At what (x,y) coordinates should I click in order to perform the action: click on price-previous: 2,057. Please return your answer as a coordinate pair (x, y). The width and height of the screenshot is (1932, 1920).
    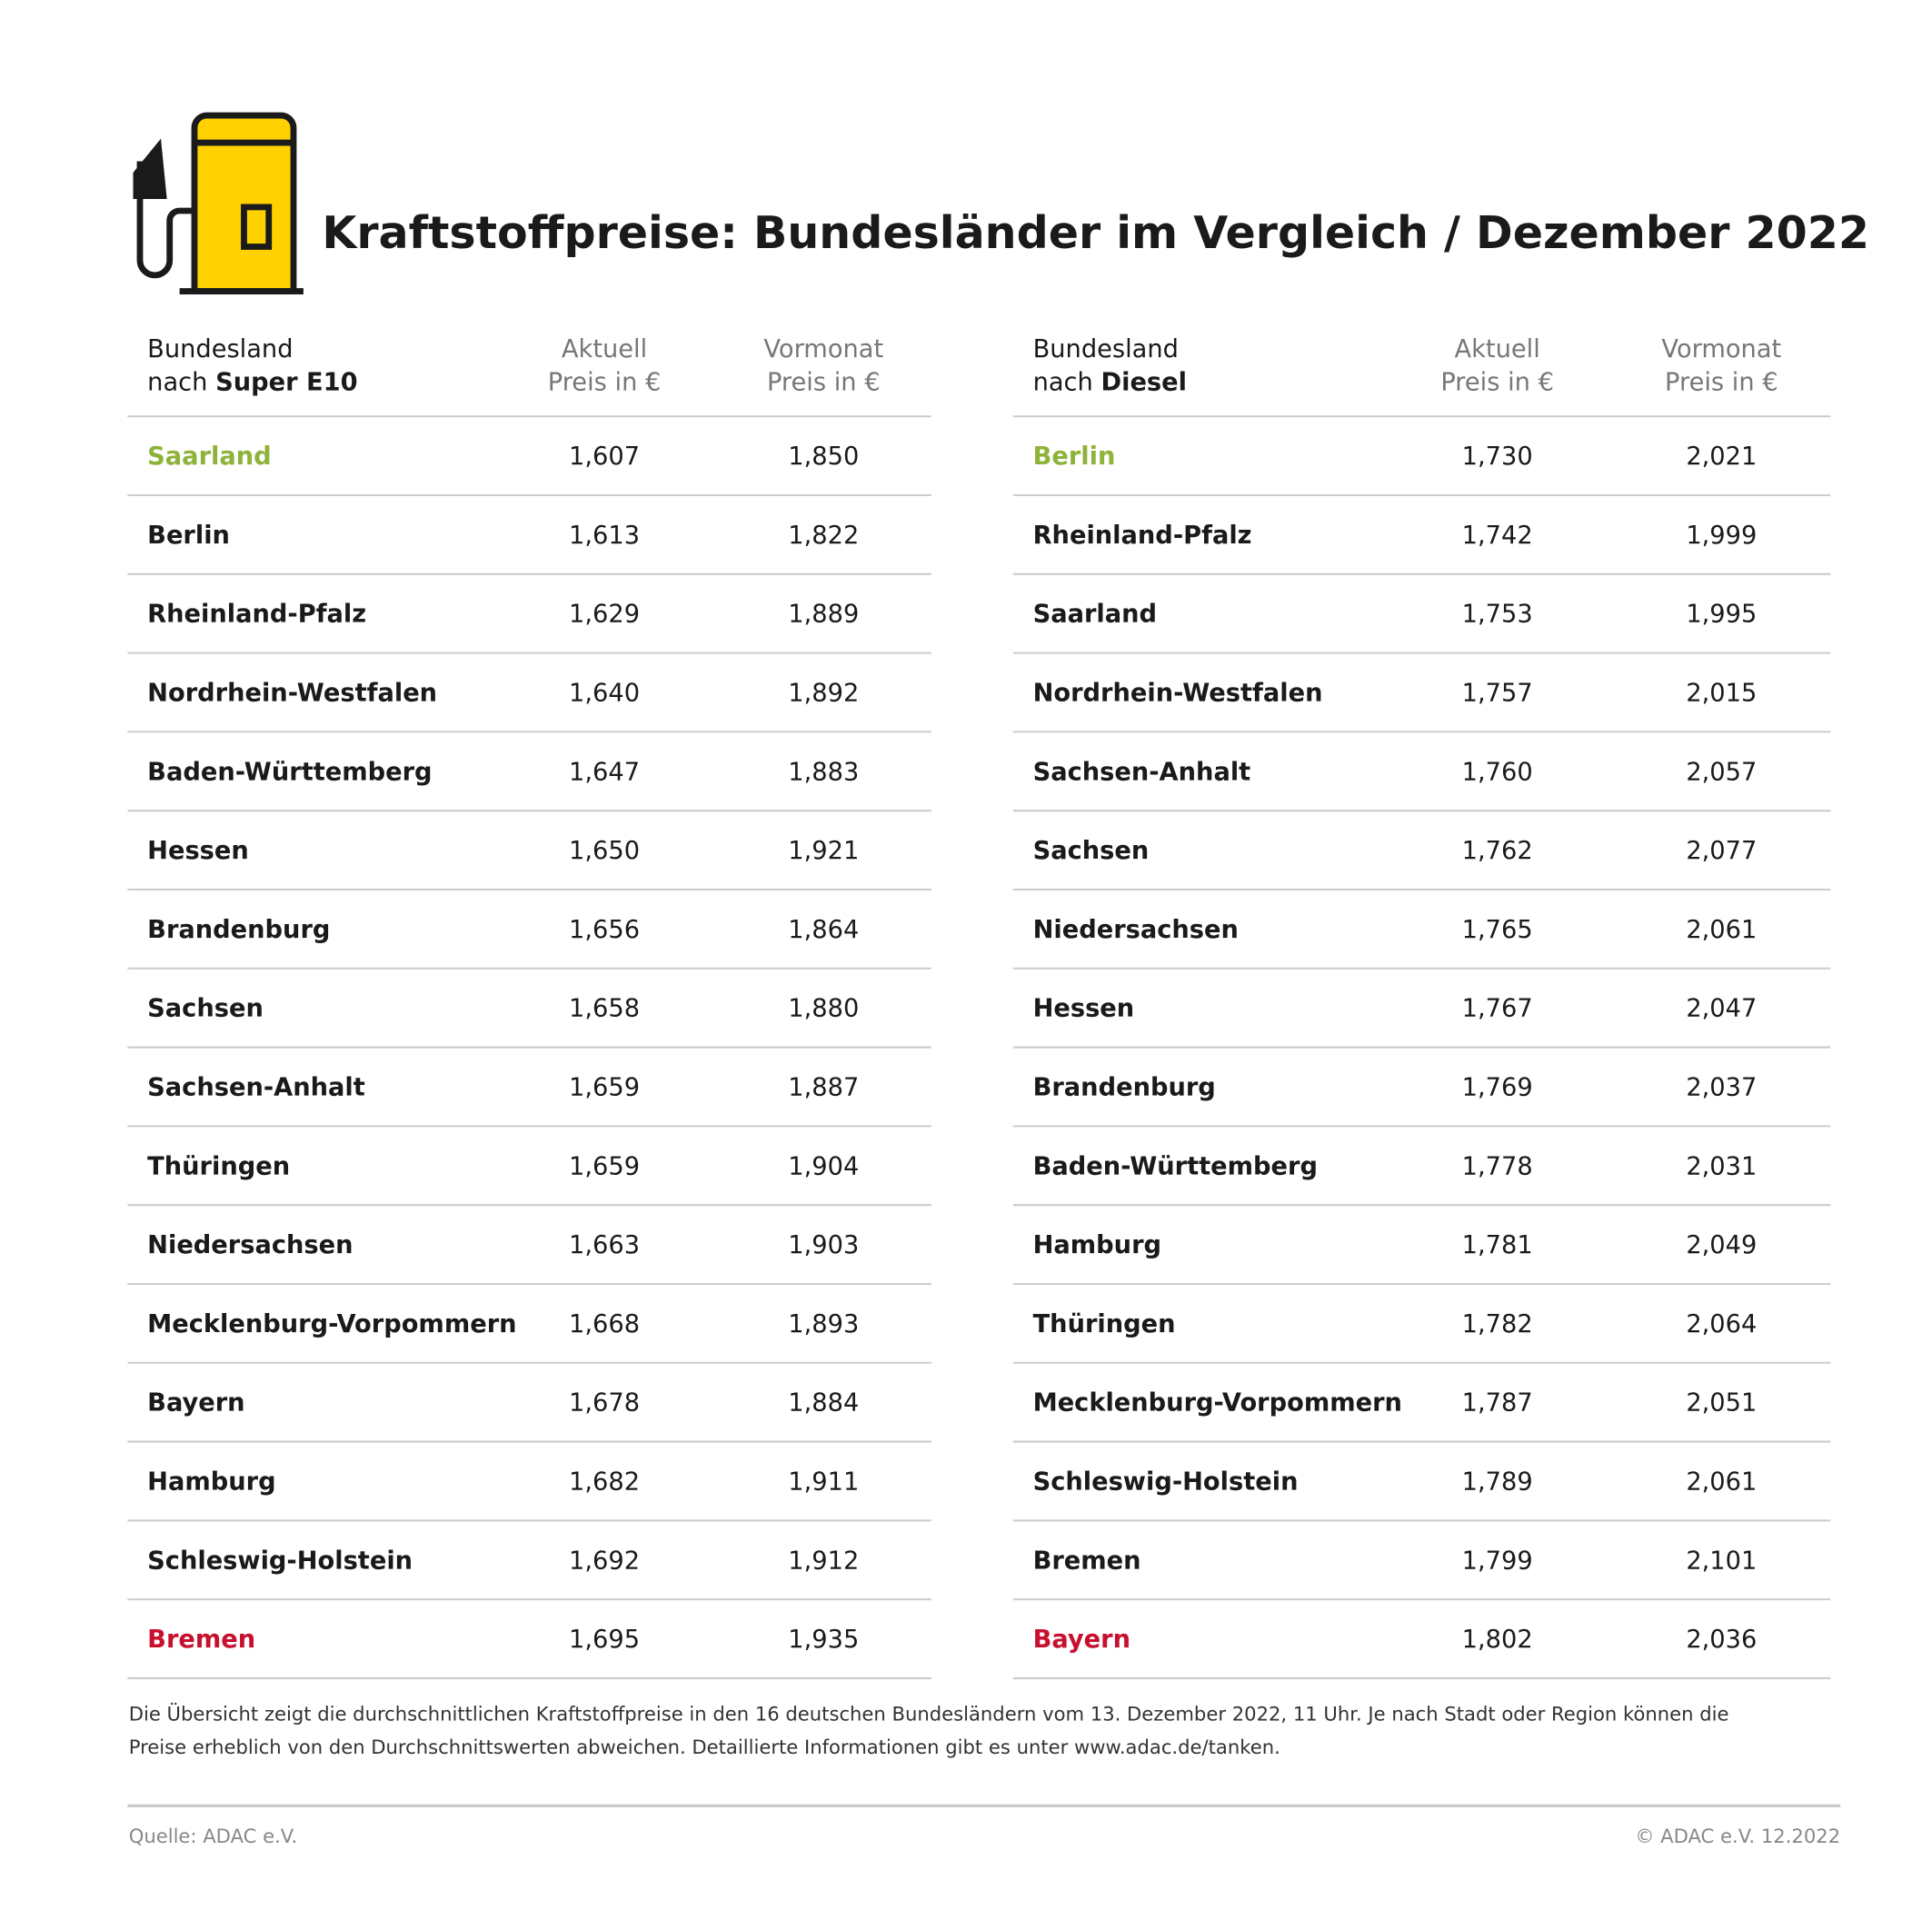
    Looking at the image, I should click on (1721, 772).